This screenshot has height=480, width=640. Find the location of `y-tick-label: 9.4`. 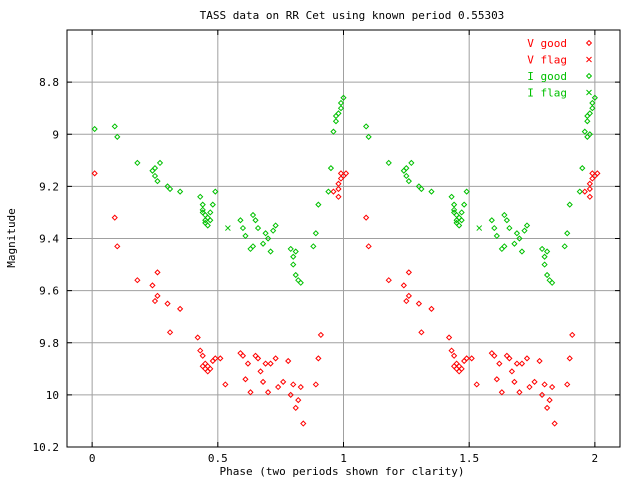

y-tick-label: 9.4 is located at coordinates (49, 239).